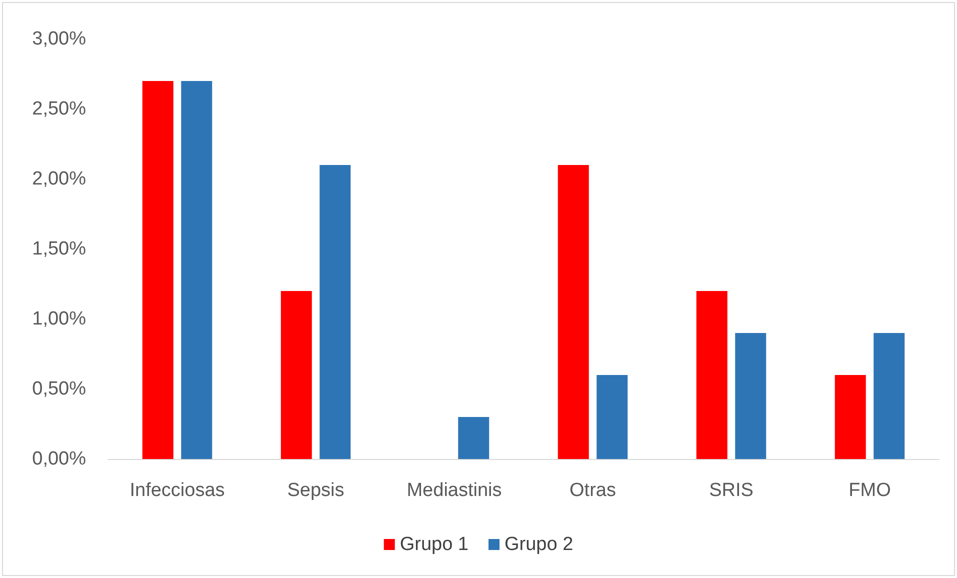 This screenshot has width=957, height=578. What do you see at coordinates (59, 459) in the screenshot?
I see `y-tick-label: 0,00%` at bounding box center [59, 459].